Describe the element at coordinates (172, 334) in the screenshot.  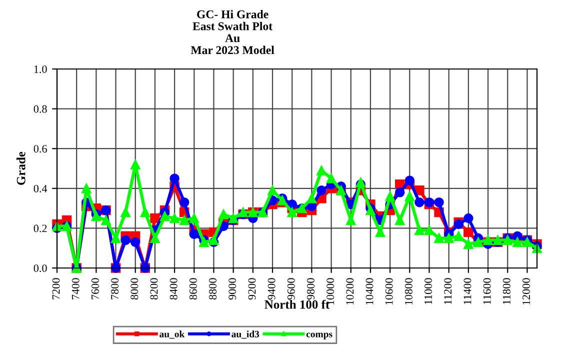
I see `legend-label: au_ok` at that location.